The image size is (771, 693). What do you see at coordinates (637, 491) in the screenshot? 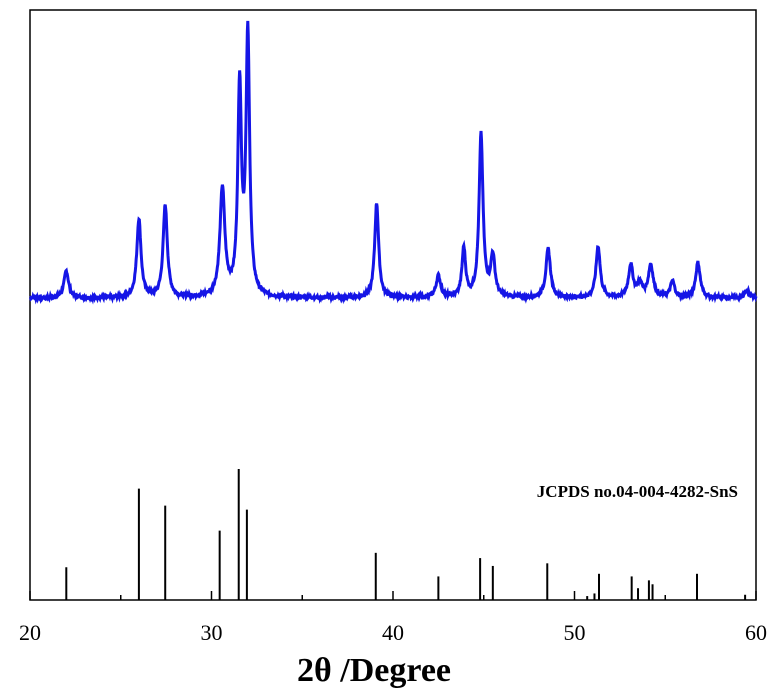
I see `reference-label: JCPDS no.04-004-4282-SnS` at bounding box center [637, 491].